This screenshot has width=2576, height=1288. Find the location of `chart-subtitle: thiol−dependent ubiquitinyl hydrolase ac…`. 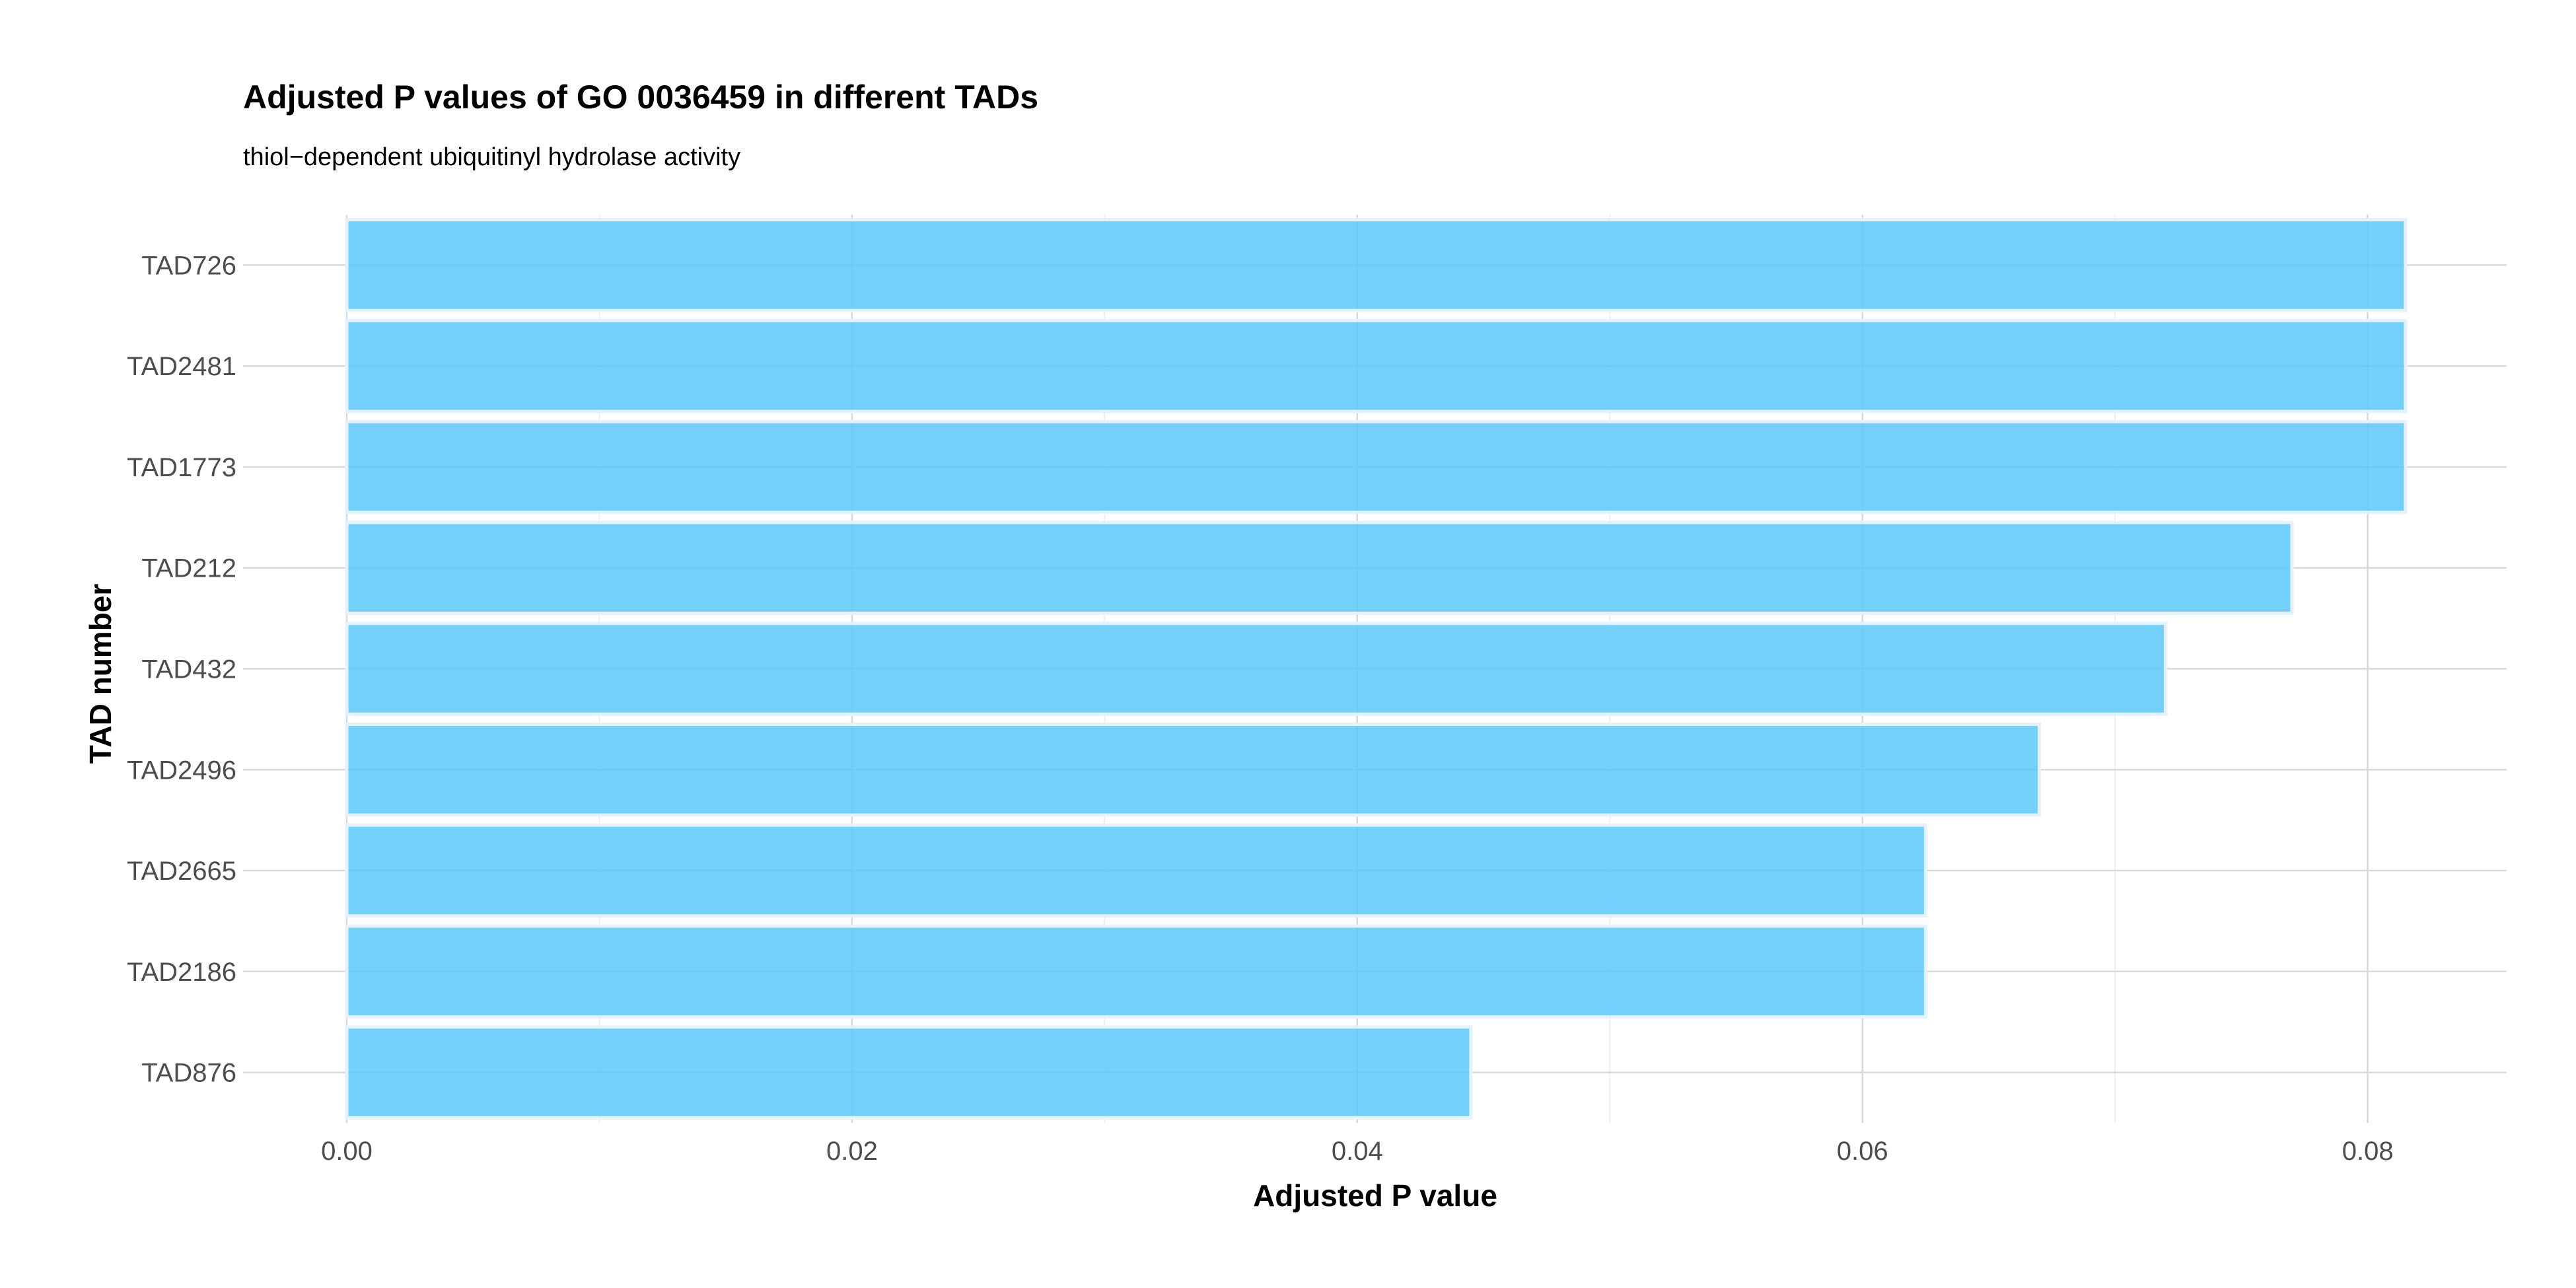

chart-subtitle: thiol−dependent ubiquitinyl hydrolase ac… is located at coordinates (492, 157).